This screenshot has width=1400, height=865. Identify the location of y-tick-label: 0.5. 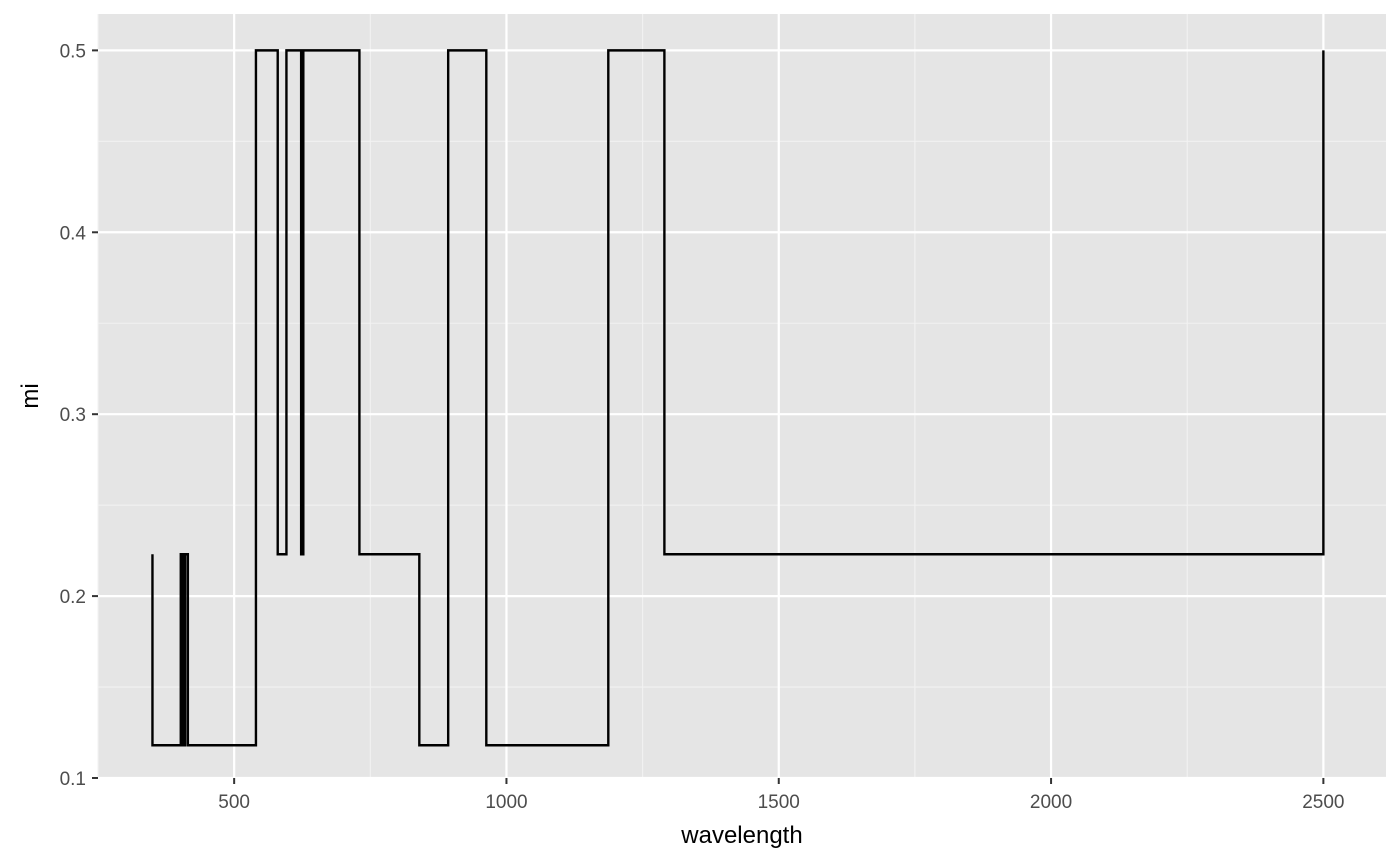
(73, 51).